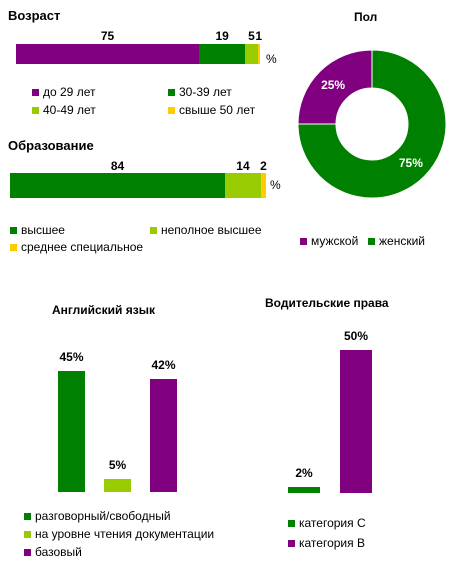 This screenshot has height=574, width=456. I want to click on legend-label: разговорный/свободный, so click(103, 516).